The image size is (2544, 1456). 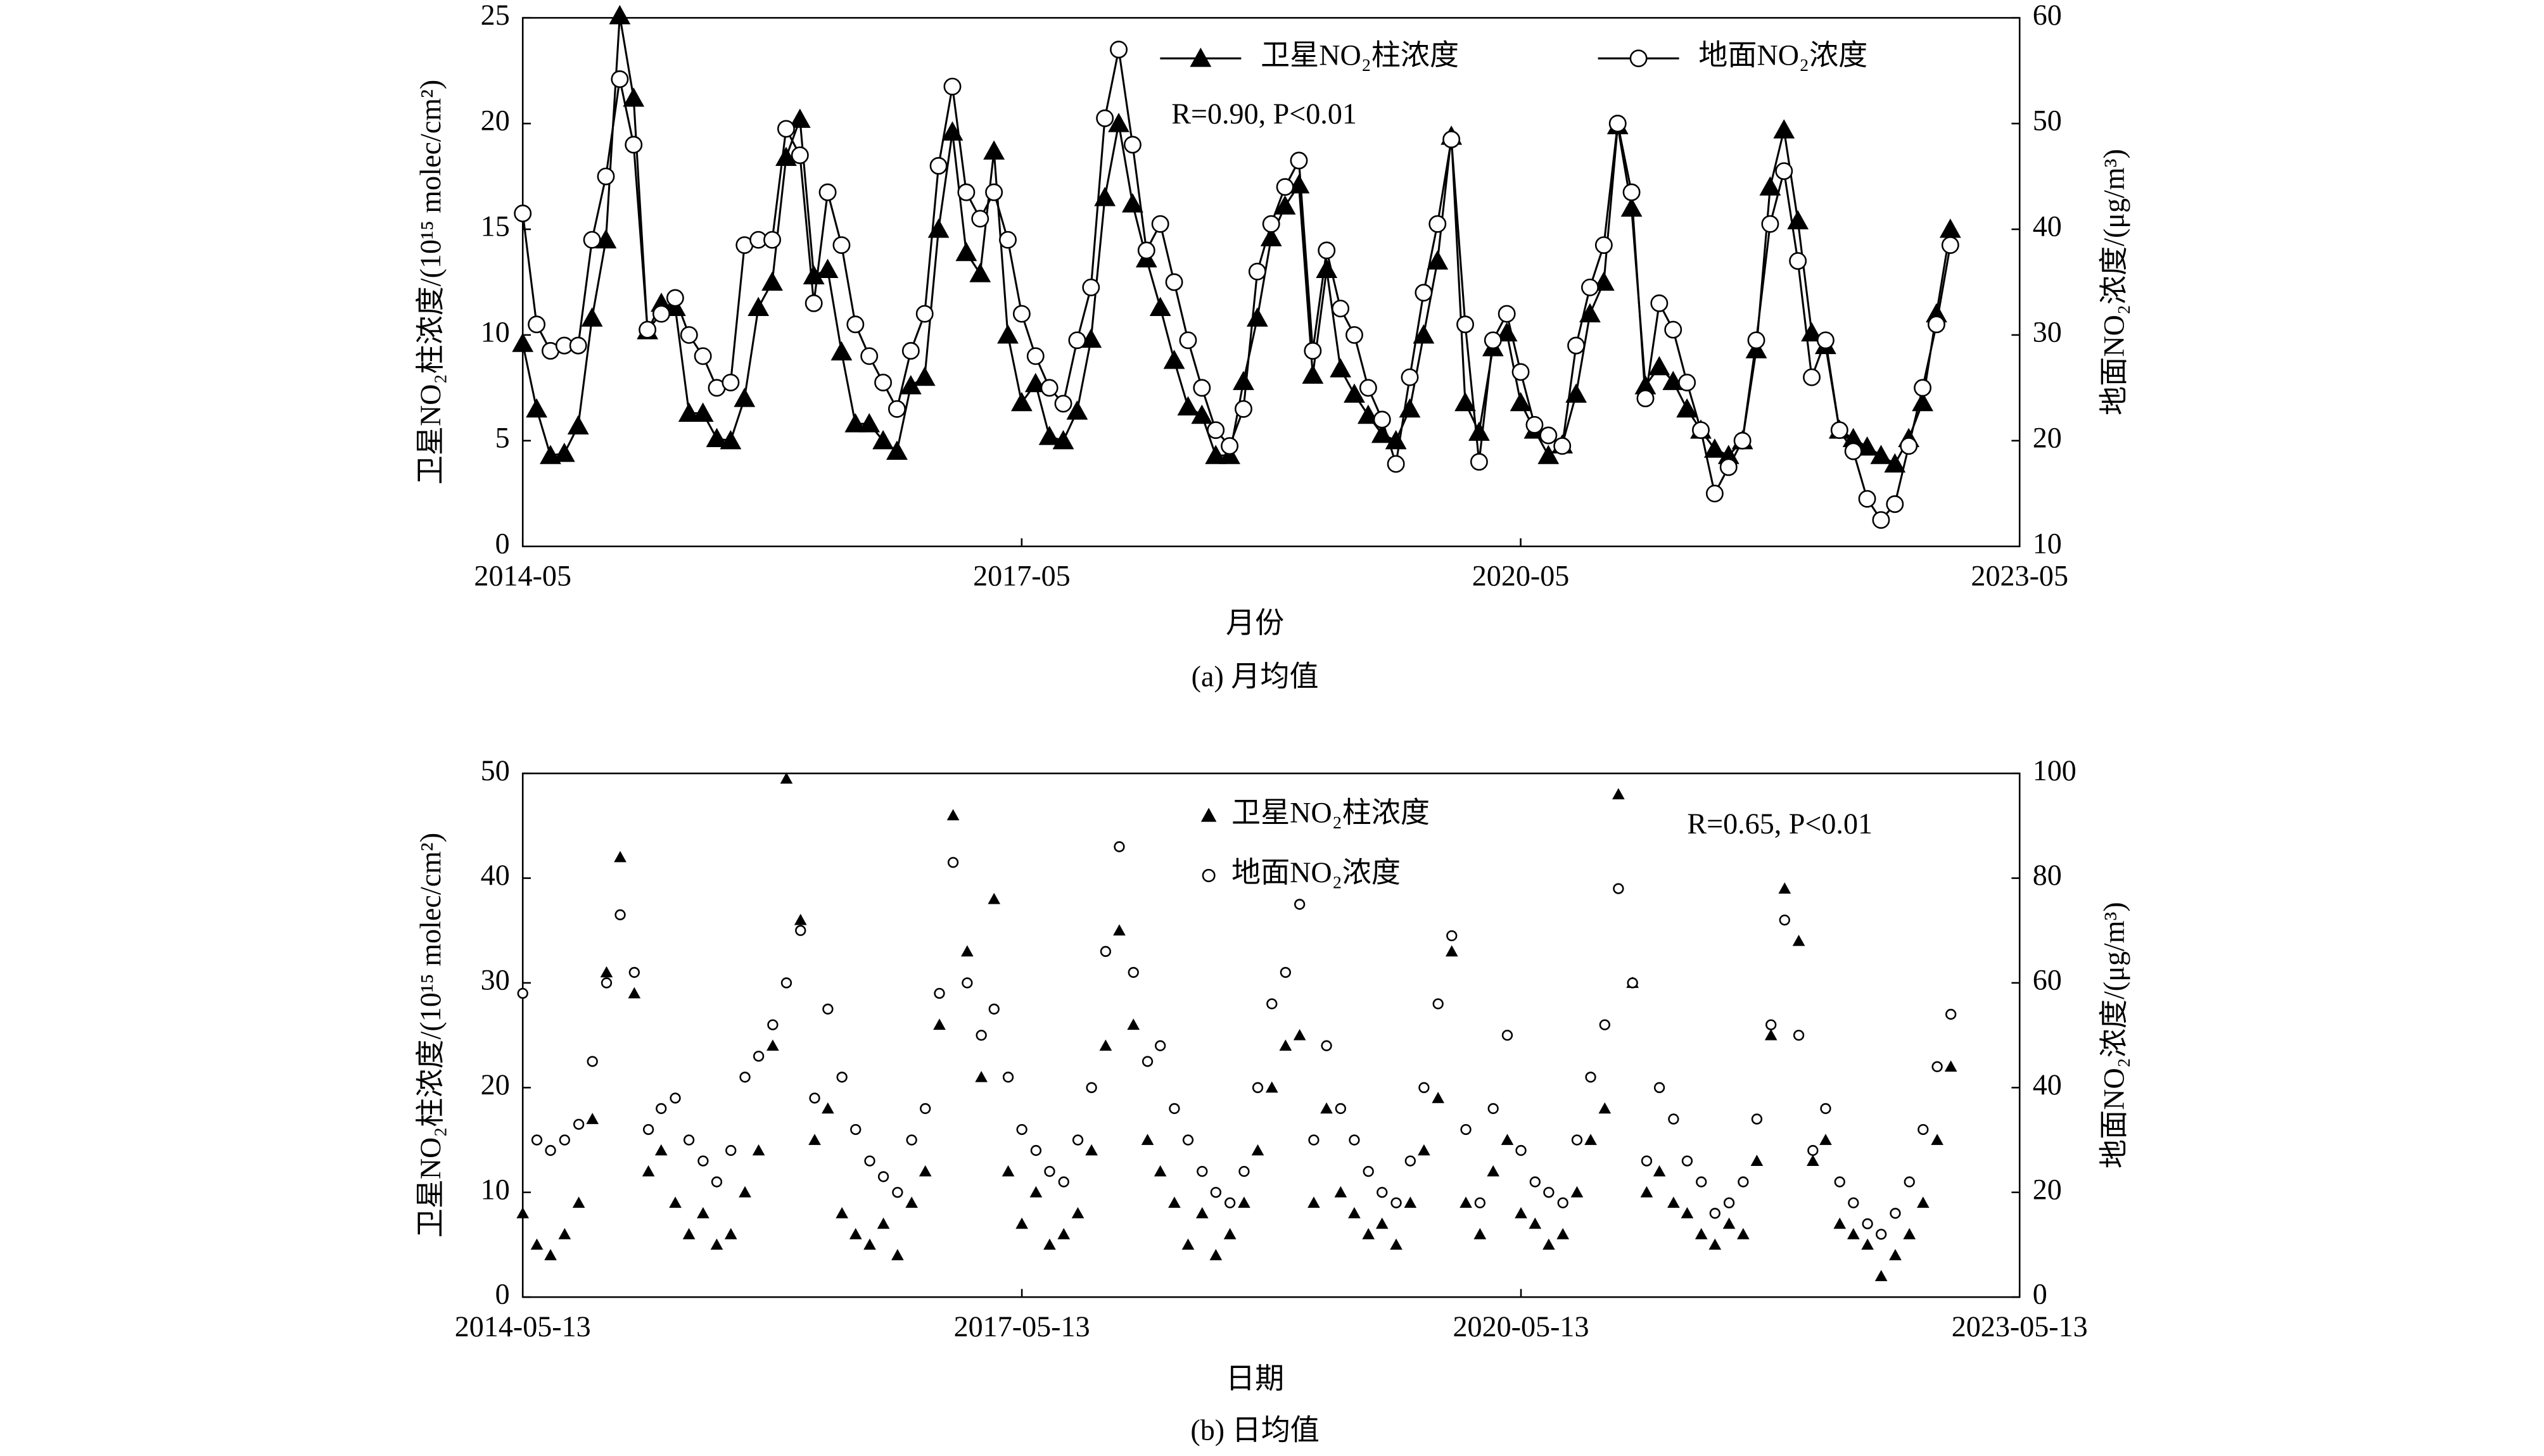 What do you see at coordinates (496, 120) in the screenshot?
I see `y-tick-label: 20` at bounding box center [496, 120].